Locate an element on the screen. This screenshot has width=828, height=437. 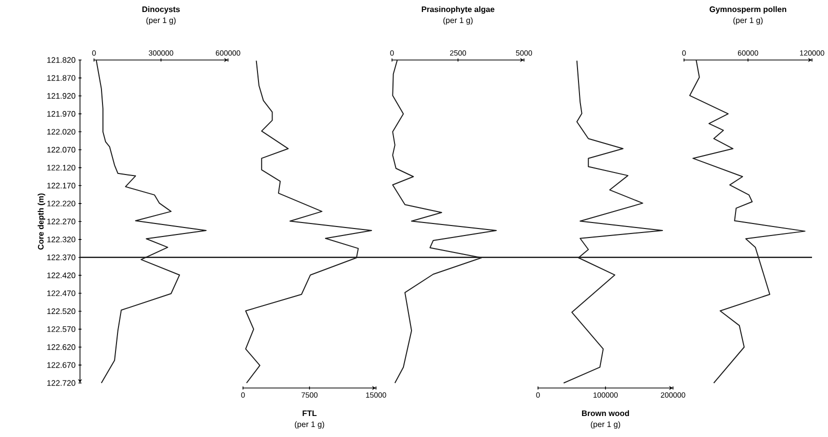
y-tick-label: 122.620 is located at coordinates (61, 347).